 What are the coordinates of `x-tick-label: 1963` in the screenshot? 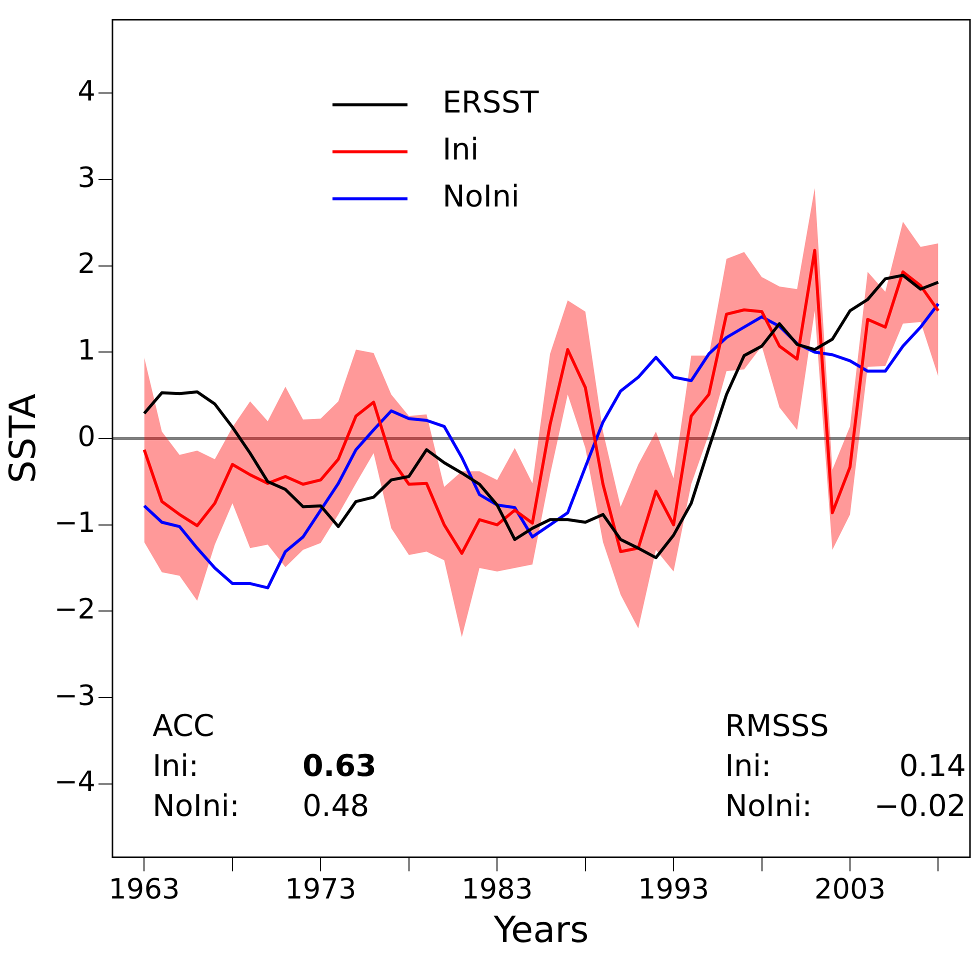 It's located at (144, 889).